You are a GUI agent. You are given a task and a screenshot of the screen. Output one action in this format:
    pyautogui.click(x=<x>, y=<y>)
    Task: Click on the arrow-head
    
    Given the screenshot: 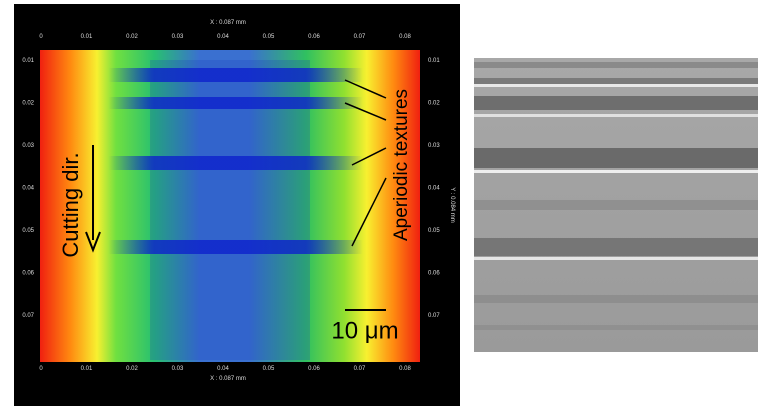 What is the action you would take?
    pyautogui.click(x=93, y=242)
    